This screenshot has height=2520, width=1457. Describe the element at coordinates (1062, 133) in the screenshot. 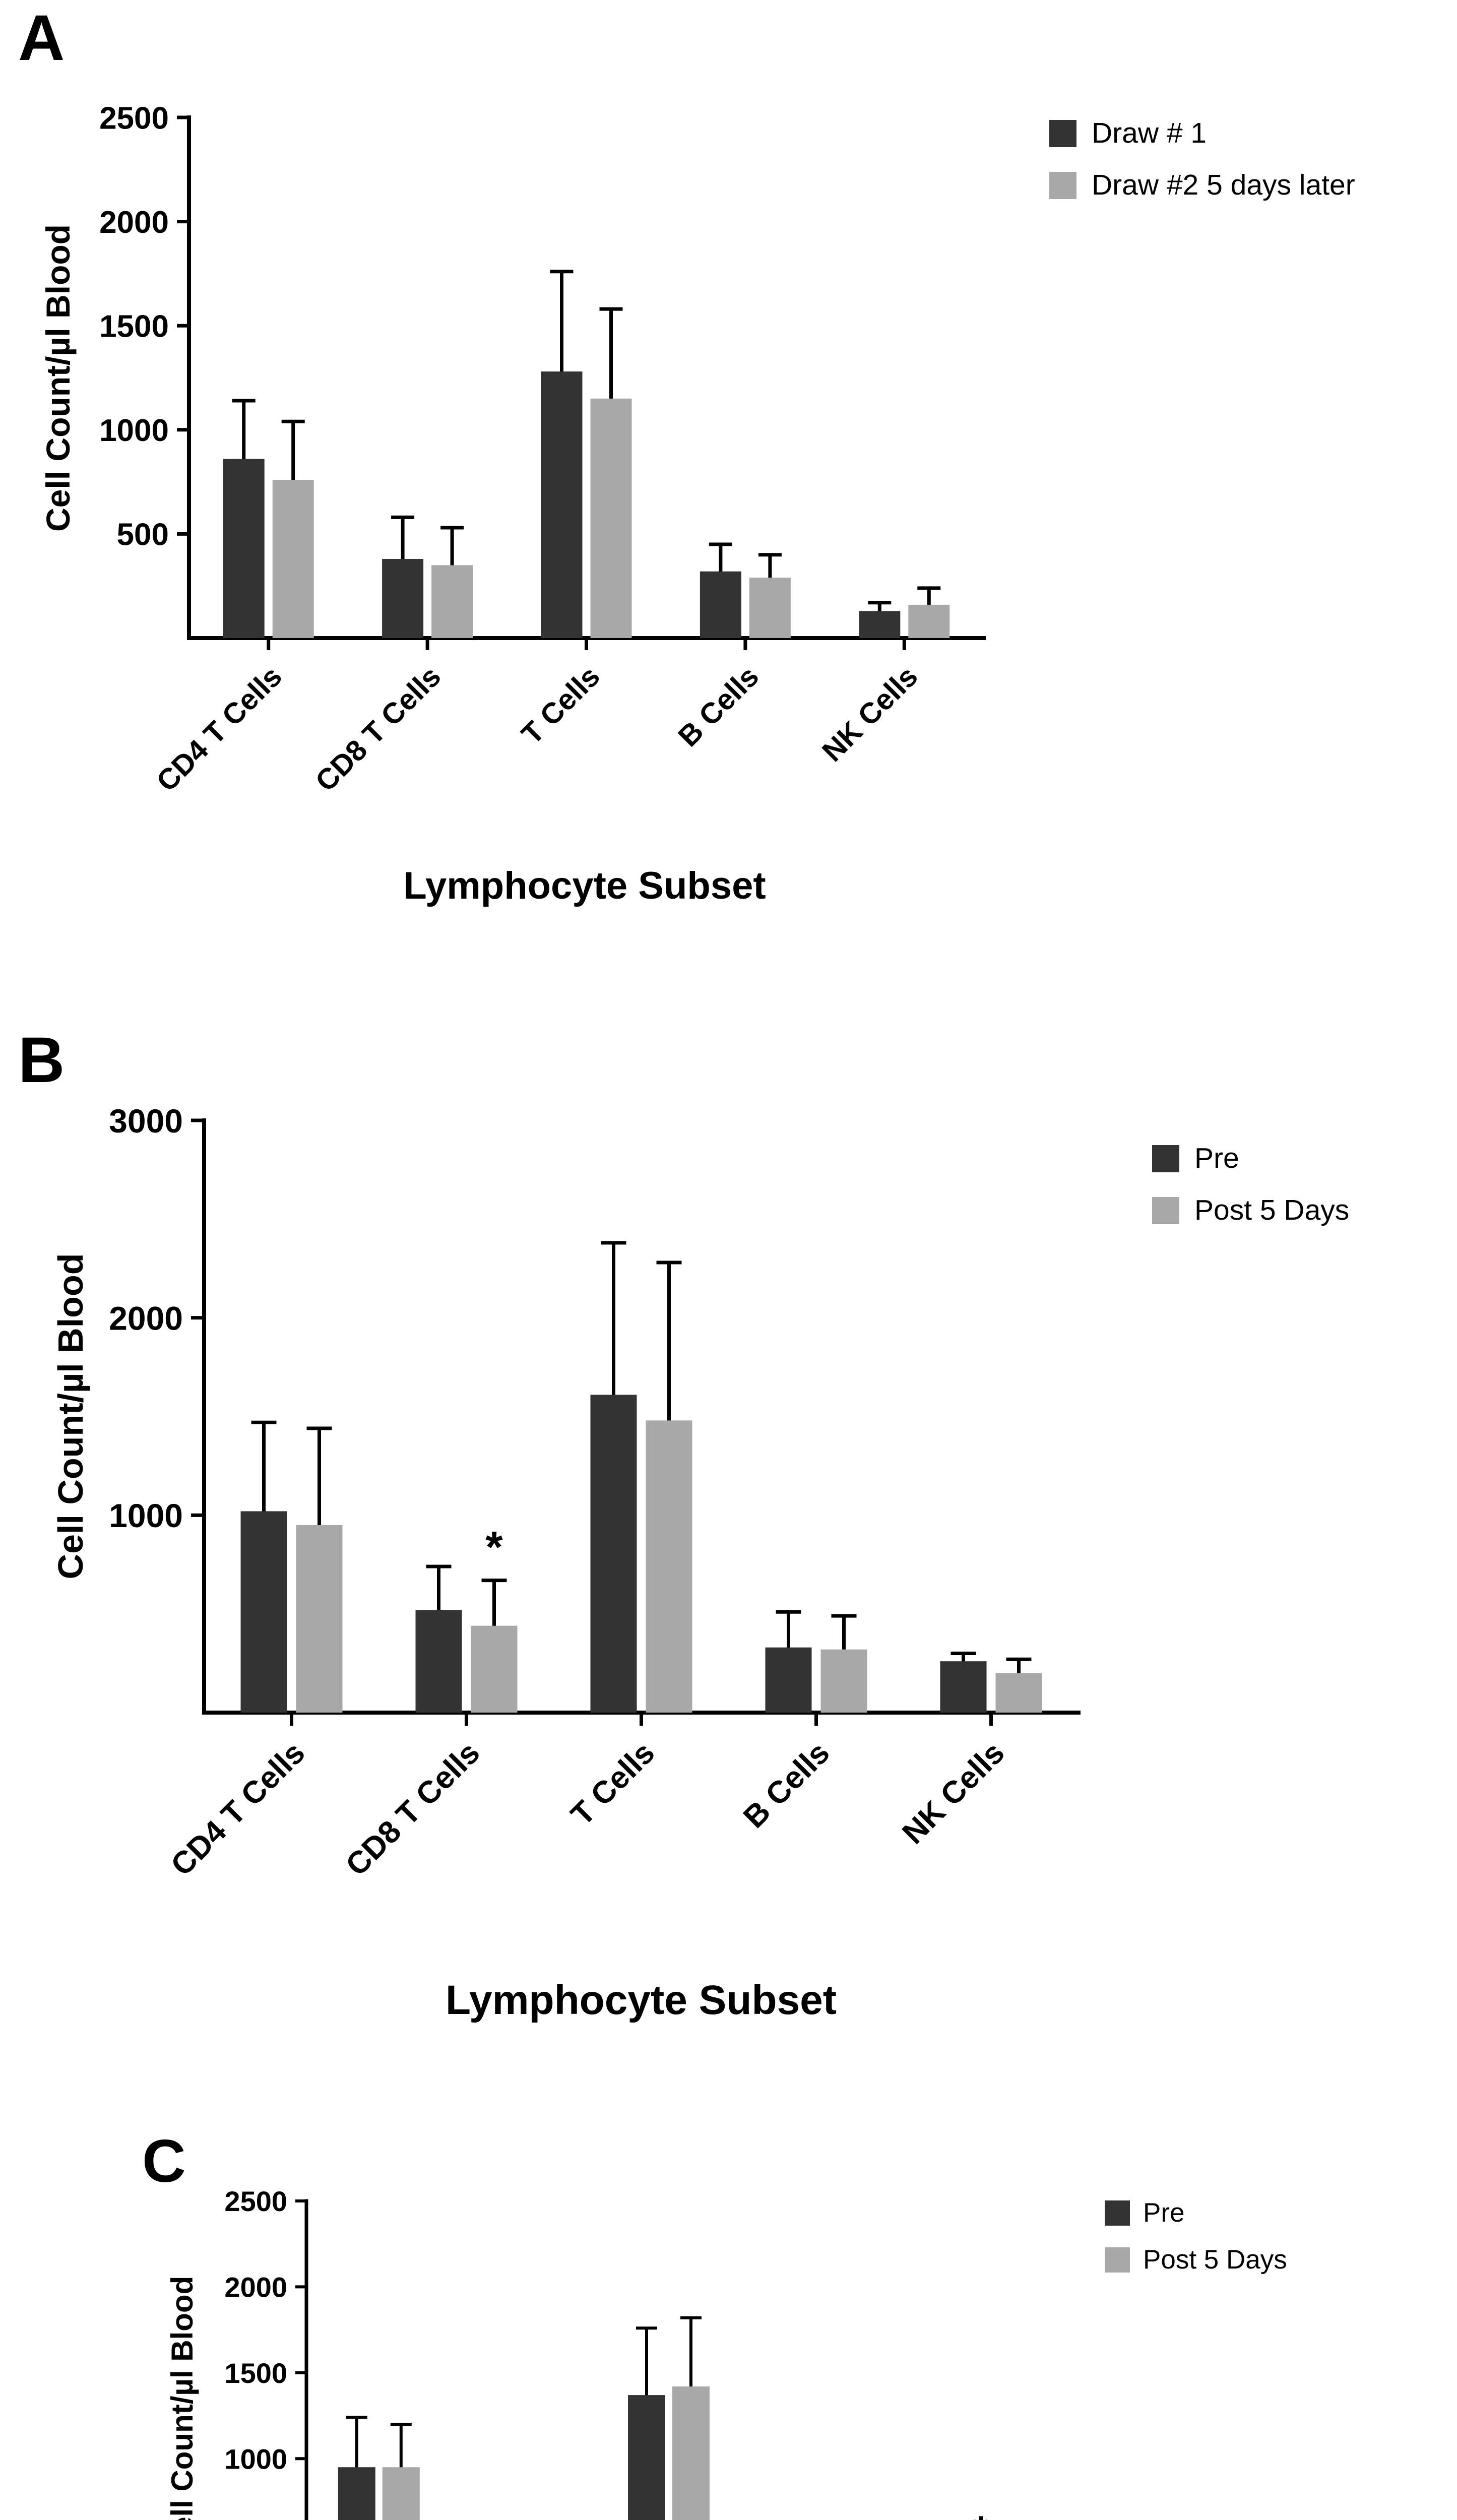

I see `legend-swatch-draw1` at that location.